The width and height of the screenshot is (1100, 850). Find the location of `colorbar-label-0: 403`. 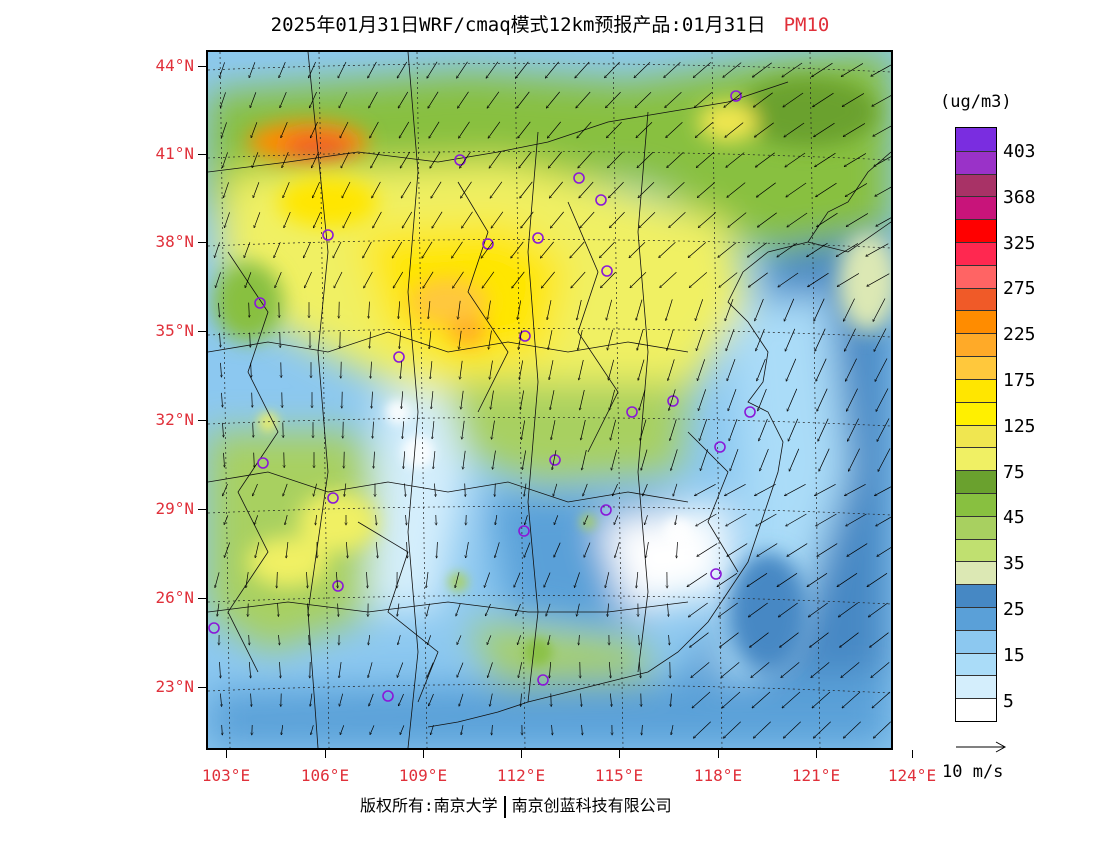

colorbar-label-0: 403 is located at coordinates (1019, 151).